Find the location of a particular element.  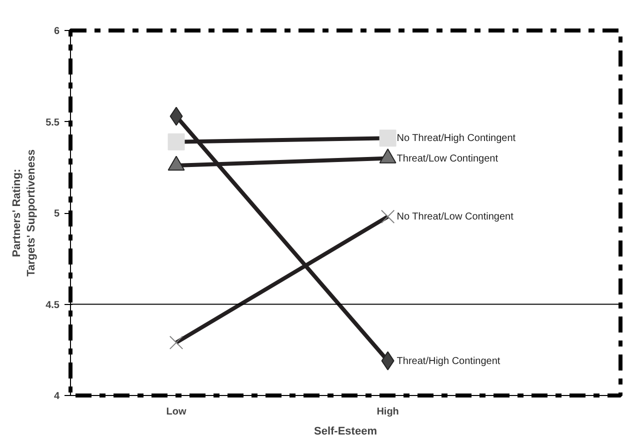

series-label: Threat/High Contingent is located at coordinates (448, 361).